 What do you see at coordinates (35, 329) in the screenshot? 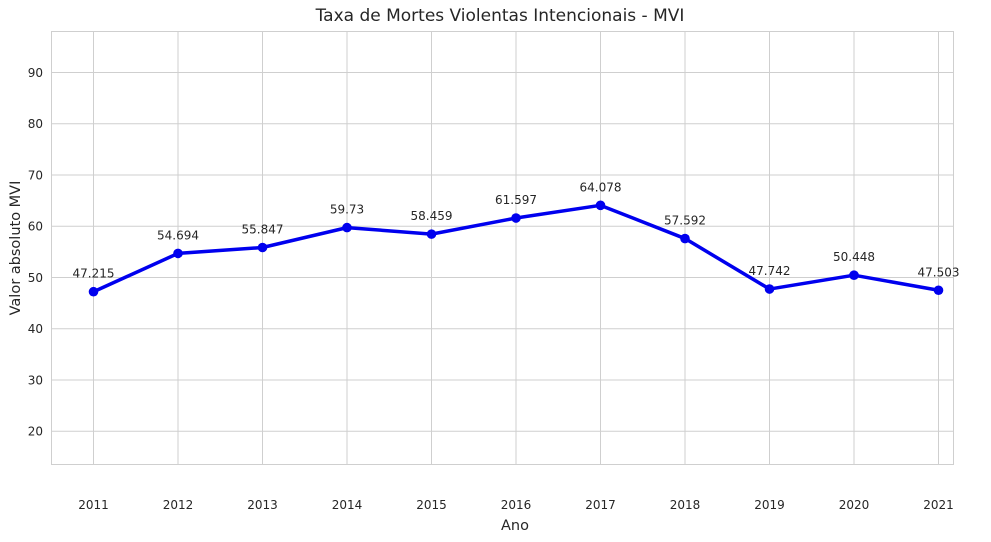
I see `y-tick-label: 40` at bounding box center [35, 329].